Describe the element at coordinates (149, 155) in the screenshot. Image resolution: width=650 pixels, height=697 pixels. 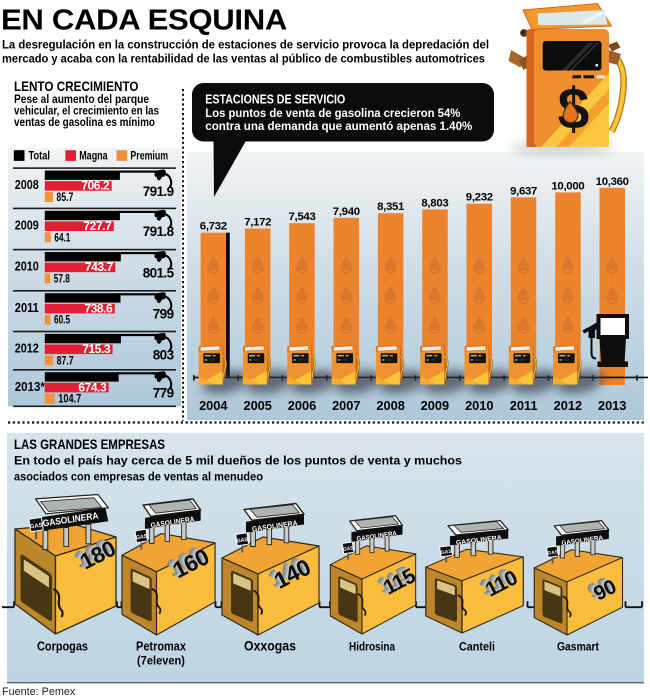
I see `svg-text: Premium` at that location.